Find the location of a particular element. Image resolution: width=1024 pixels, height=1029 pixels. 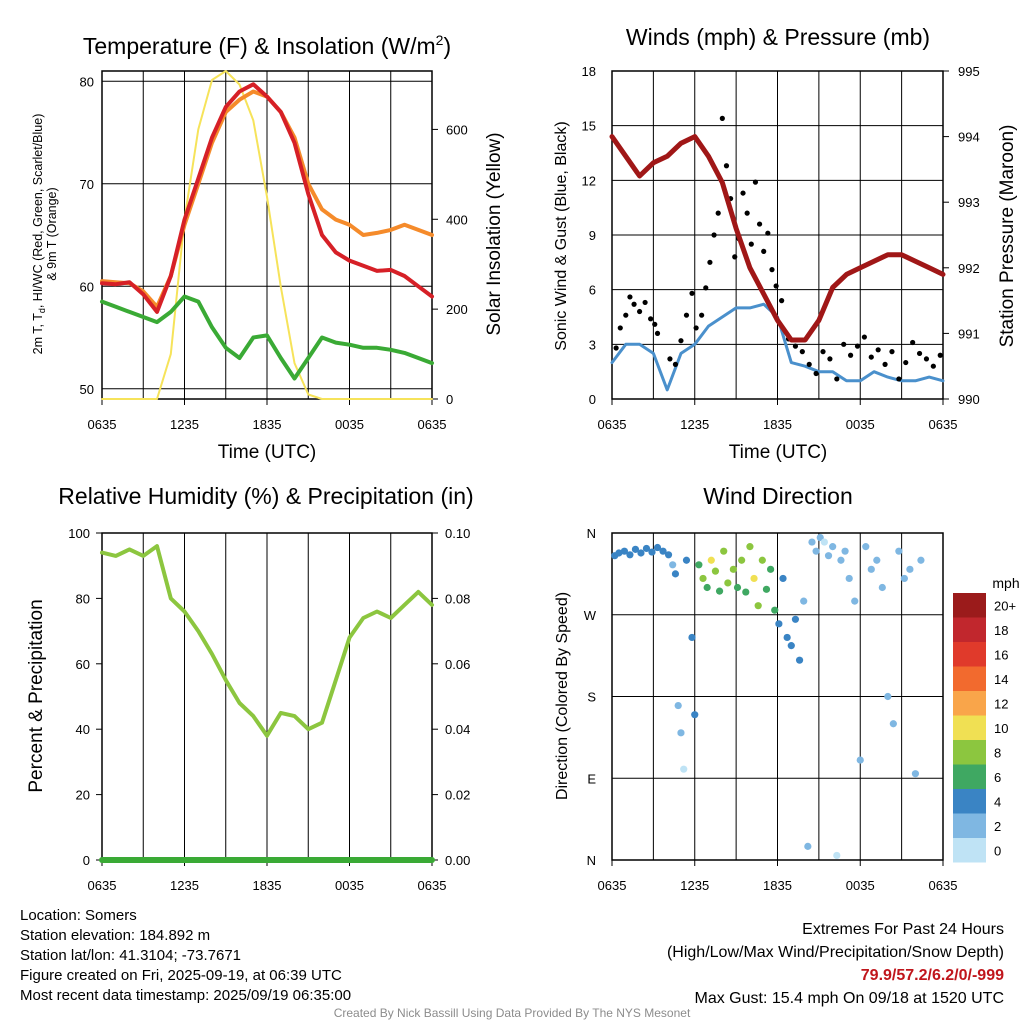

colorbar-title: mph is located at coordinates (1005, 583).